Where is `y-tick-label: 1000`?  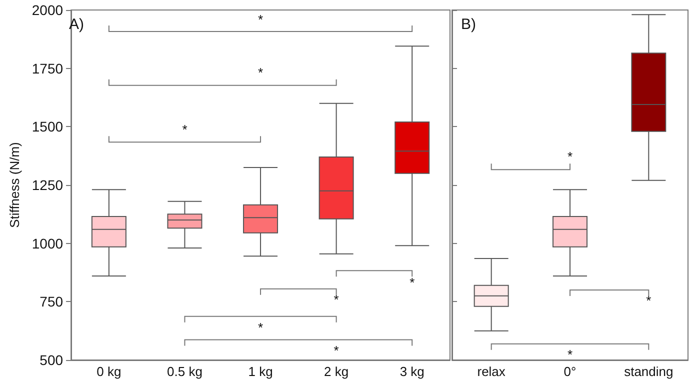 y-tick-label: 1000 is located at coordinates (48, 243).